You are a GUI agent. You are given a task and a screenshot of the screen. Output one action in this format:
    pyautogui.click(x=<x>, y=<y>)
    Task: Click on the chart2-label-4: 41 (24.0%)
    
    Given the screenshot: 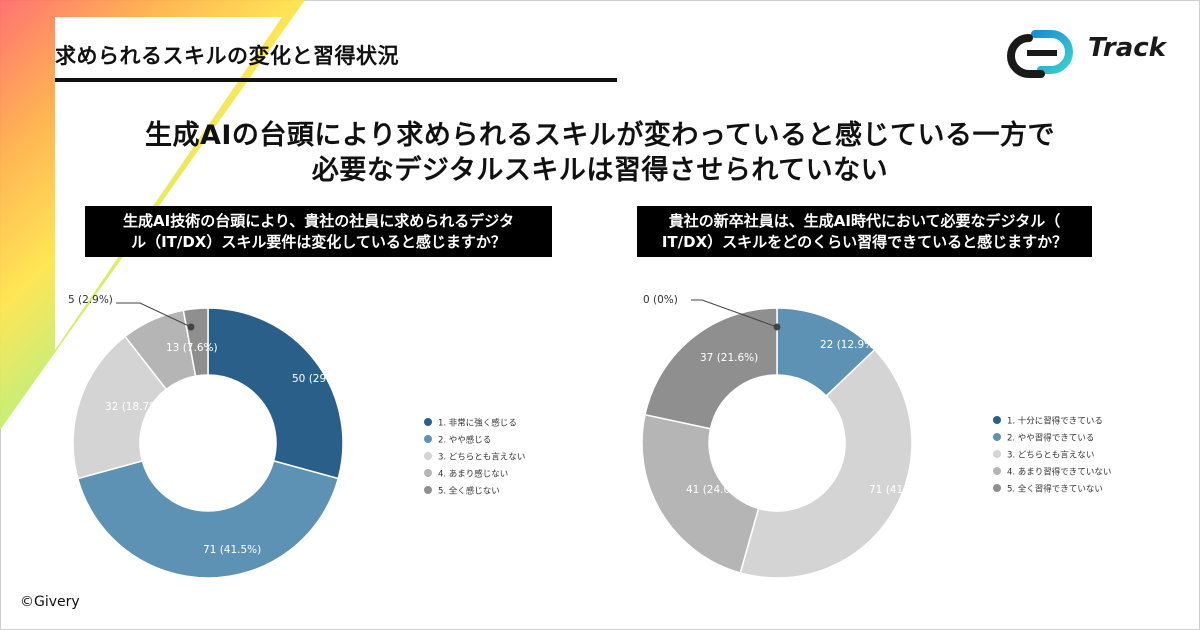 What is the action you would take?
    pyautogui.click(x=715, y=490)
    